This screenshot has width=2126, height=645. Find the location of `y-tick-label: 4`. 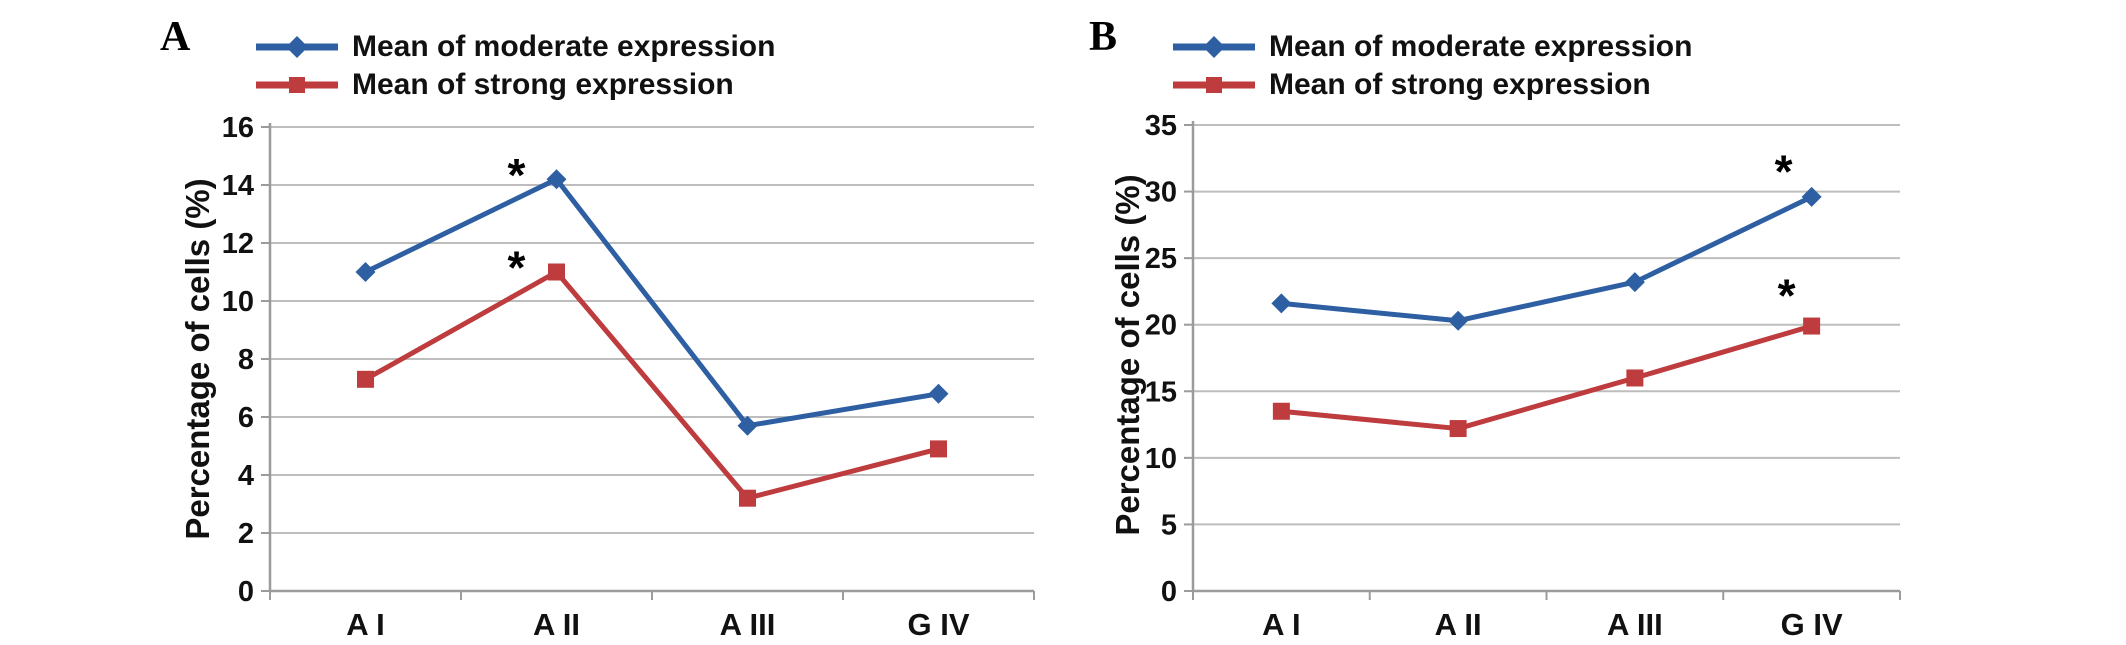

y-tick-label: 4 is located at coordinates (246, 476).